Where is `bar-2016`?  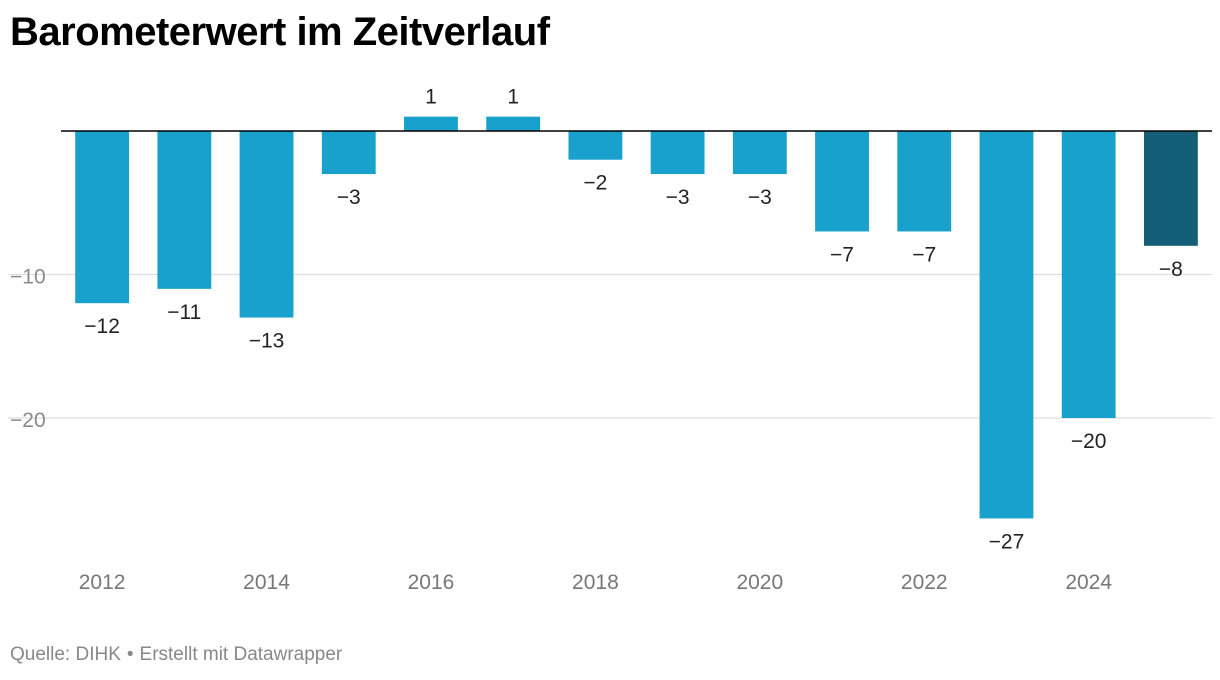 bar-2016 is located at coordinates (431, 123).